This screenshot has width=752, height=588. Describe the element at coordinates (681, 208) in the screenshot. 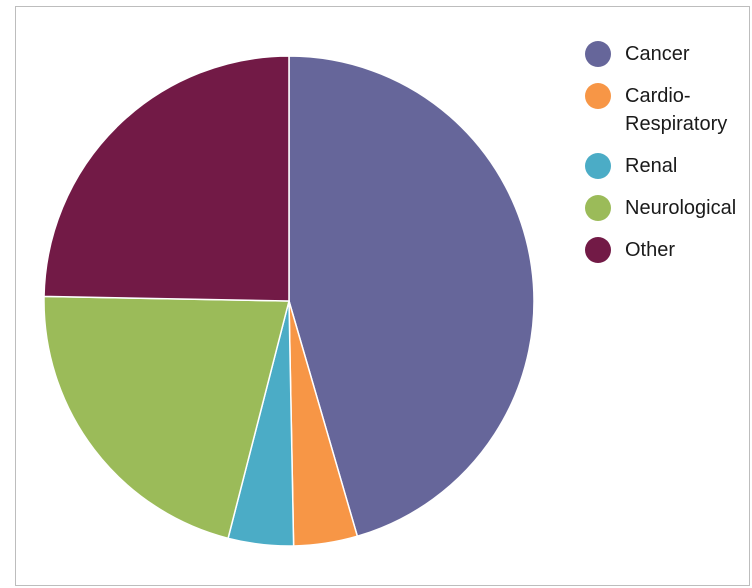

I see `legend-label-neurological: Neurological` at that location.